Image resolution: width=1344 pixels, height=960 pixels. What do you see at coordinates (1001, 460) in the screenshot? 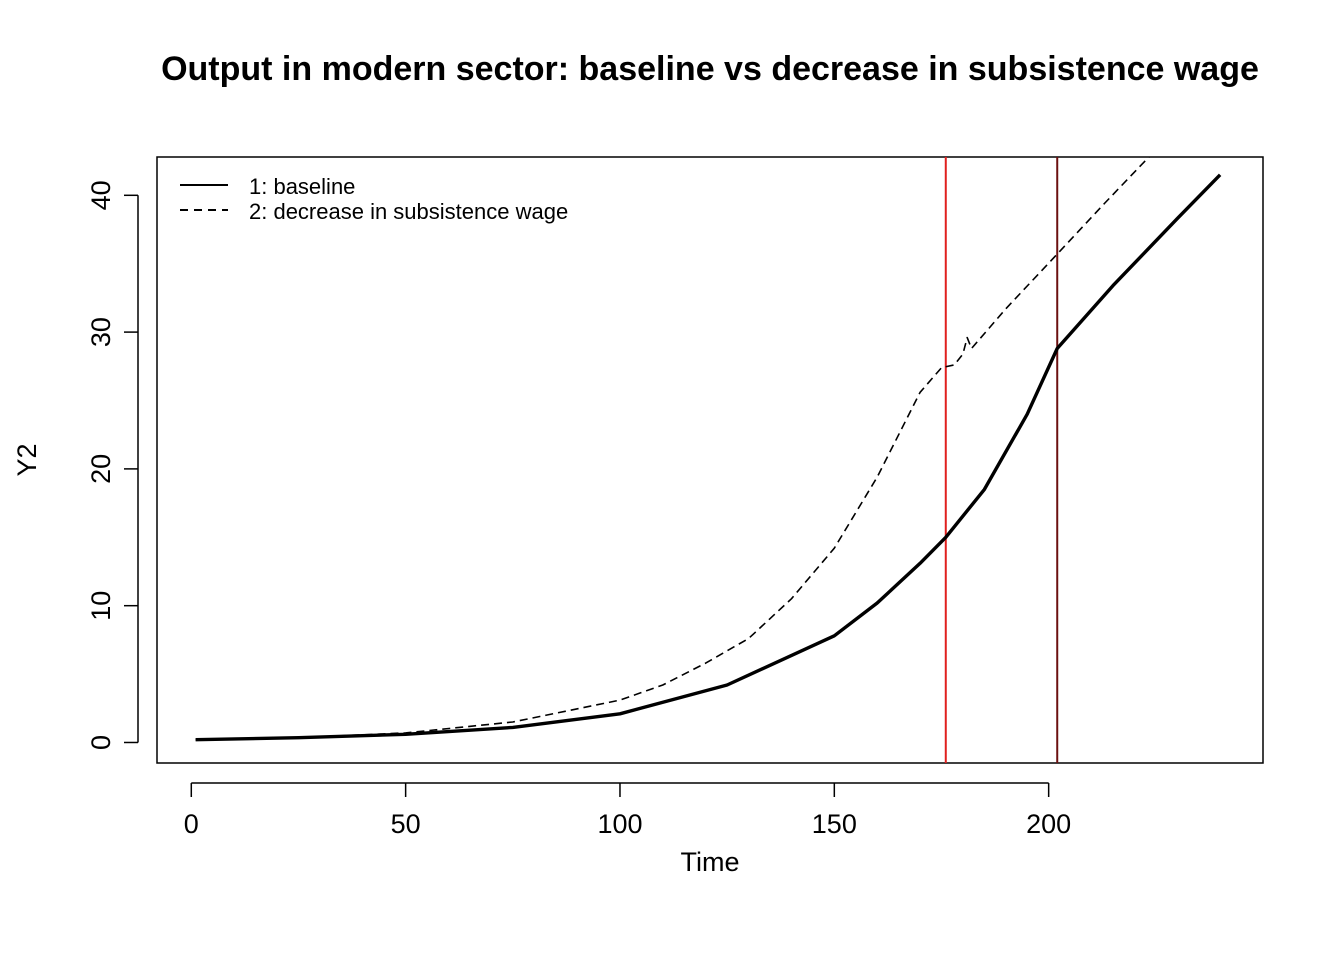
I see `reference-lines` at bounding box center [1001, 460].